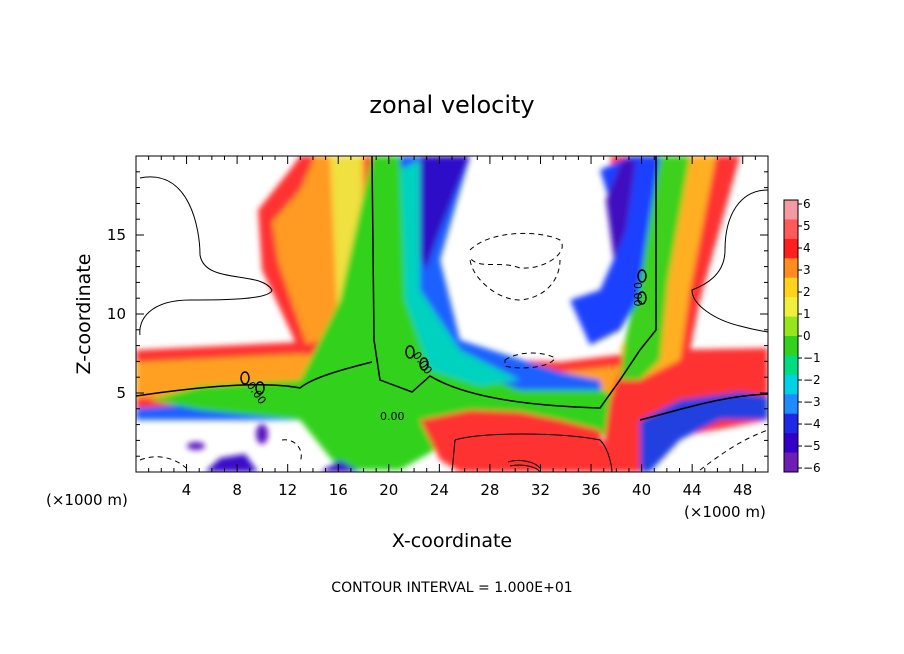 This screenshot has height=654, width=904. What do you see at coordinates (812, 468) in the screenshot?
I see `colorbar-tick-label: −6` at bounding box center [812, 468].